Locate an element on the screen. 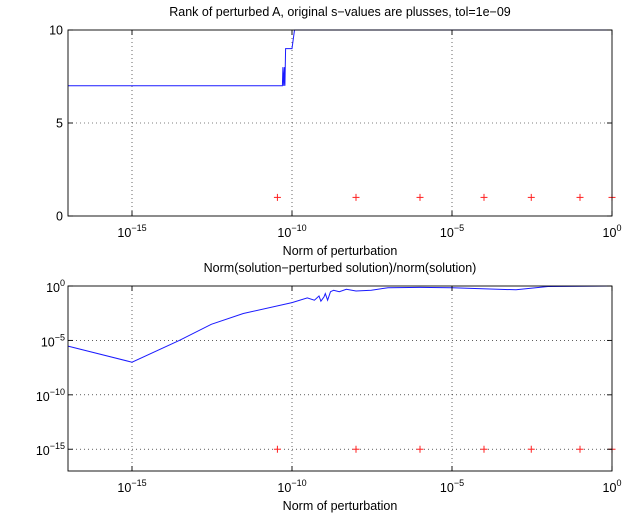 Image resolution: width=622 pixels, height=518 pixels. y-tick-label-exponent: −10 is located at coordinates (57, 392).